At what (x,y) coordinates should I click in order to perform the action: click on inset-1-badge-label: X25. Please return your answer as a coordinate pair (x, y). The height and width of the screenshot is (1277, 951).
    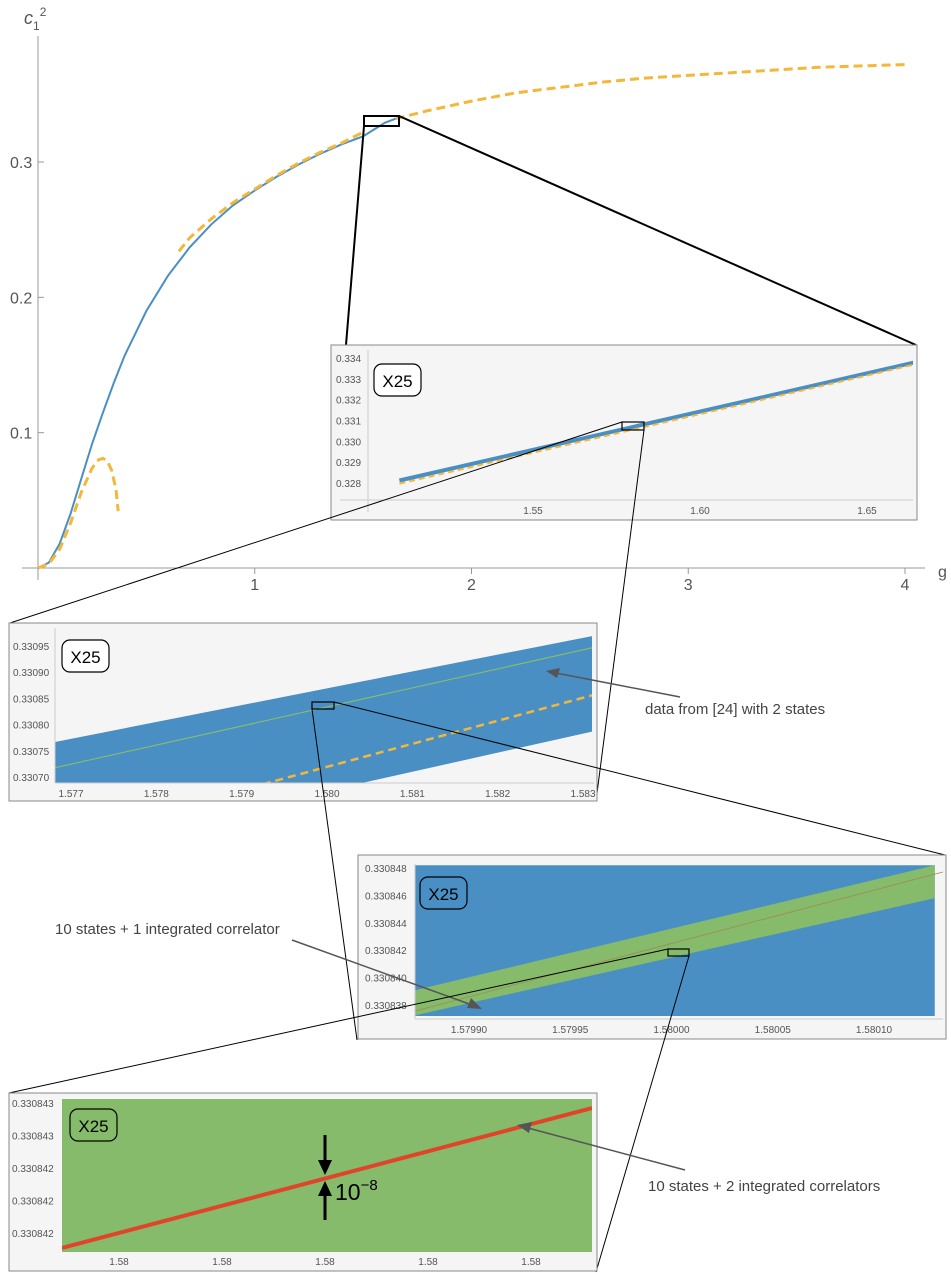
    Looking at the image, I should click on (397, 381).